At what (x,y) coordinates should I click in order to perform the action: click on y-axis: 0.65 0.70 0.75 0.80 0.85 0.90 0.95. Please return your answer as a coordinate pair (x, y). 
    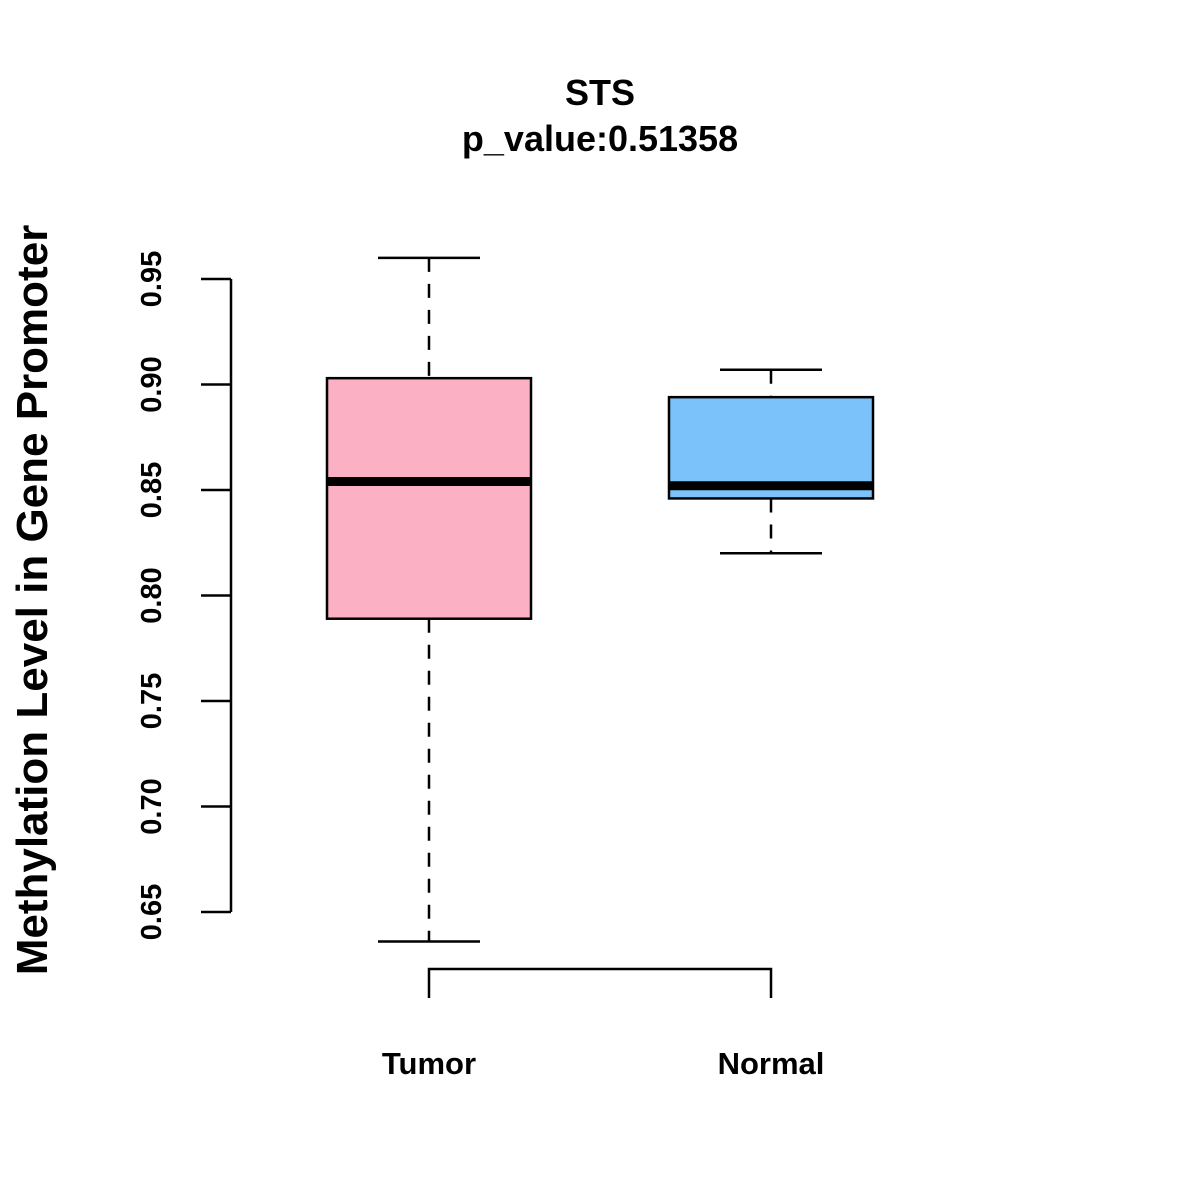
    Looking at the image, I should click on (184, 595).